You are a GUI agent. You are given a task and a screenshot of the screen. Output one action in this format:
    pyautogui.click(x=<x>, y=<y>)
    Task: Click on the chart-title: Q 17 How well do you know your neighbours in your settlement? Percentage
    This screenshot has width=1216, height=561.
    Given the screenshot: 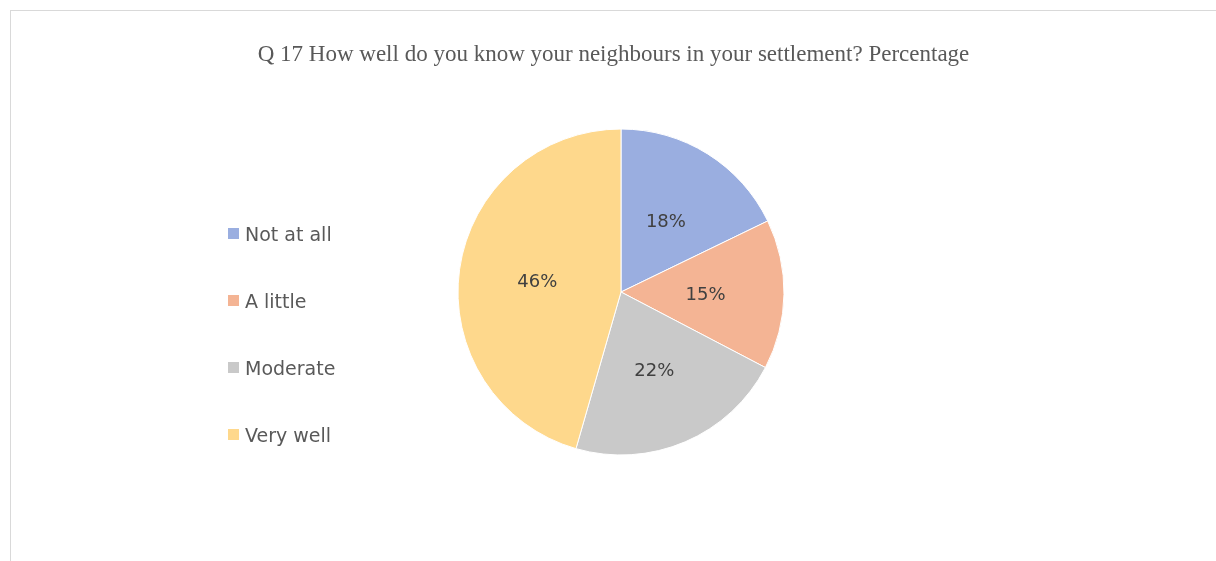 What is the action you would take?
    pyautogui.click(x=613, y=53)
    